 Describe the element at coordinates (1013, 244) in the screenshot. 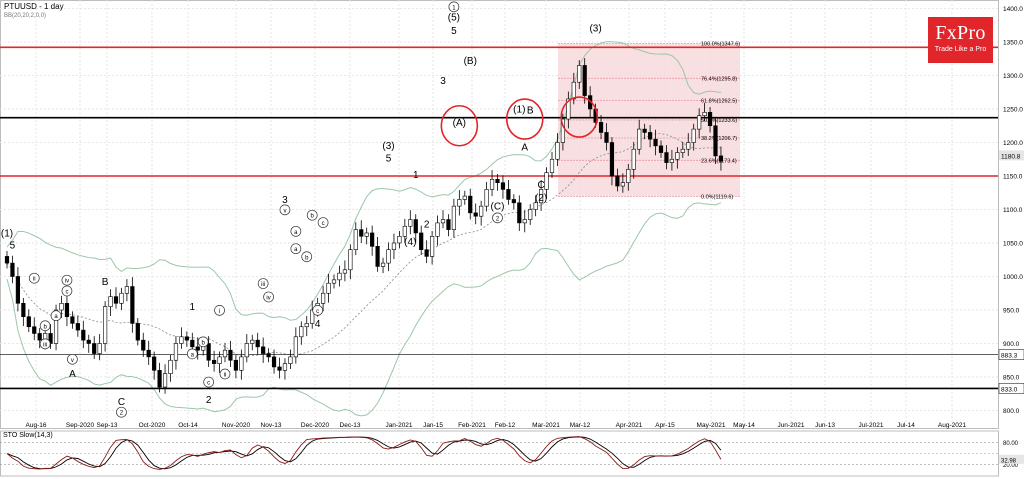

I see `y-tick-label: 1050.0` at that location.